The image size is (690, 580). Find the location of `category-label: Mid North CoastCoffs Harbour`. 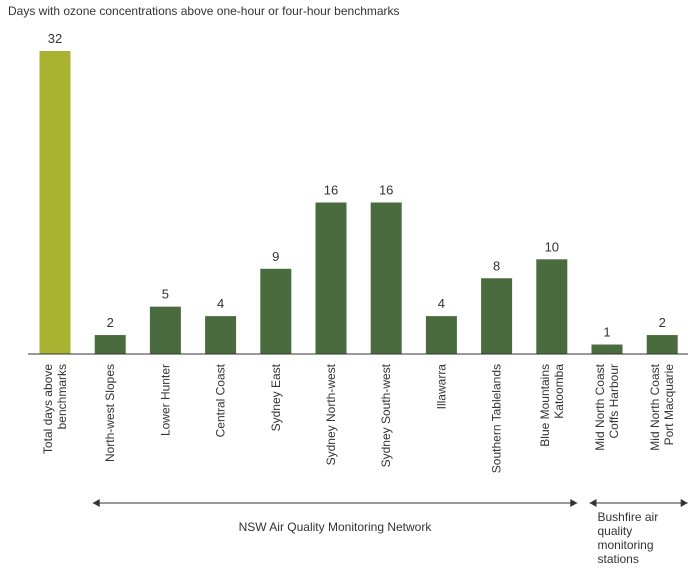

category-label: Mid North CoastCoffs Harbour is located at coordinates (607, 406).